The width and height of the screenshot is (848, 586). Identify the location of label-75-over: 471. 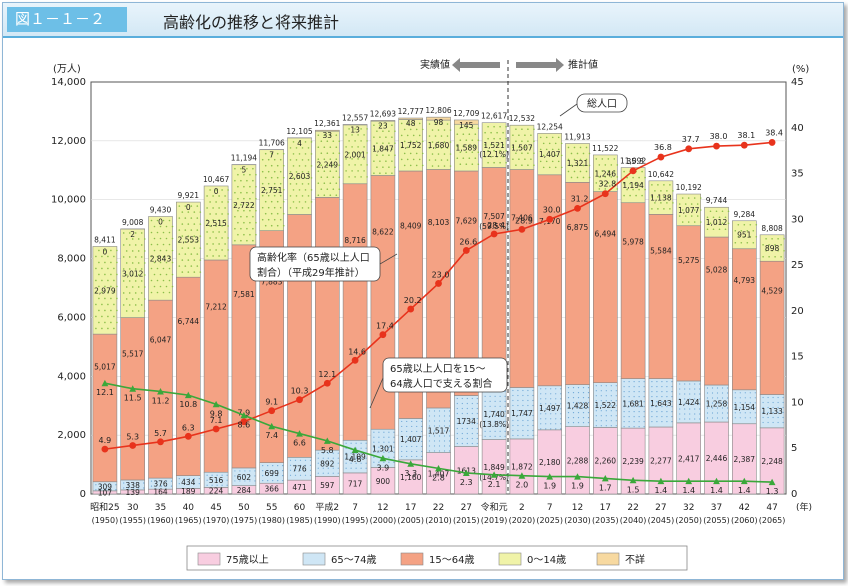
(299, 487).